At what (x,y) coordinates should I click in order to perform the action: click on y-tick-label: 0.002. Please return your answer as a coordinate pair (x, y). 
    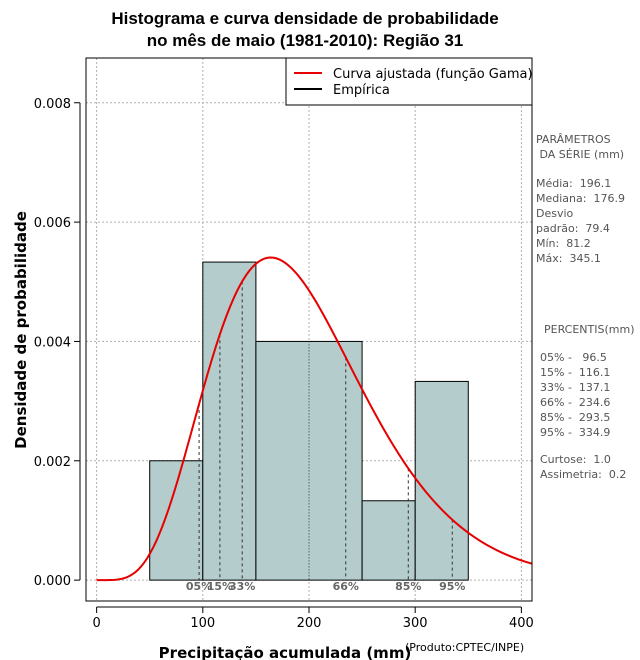
    Looking at the image, I should click on (52, 462).